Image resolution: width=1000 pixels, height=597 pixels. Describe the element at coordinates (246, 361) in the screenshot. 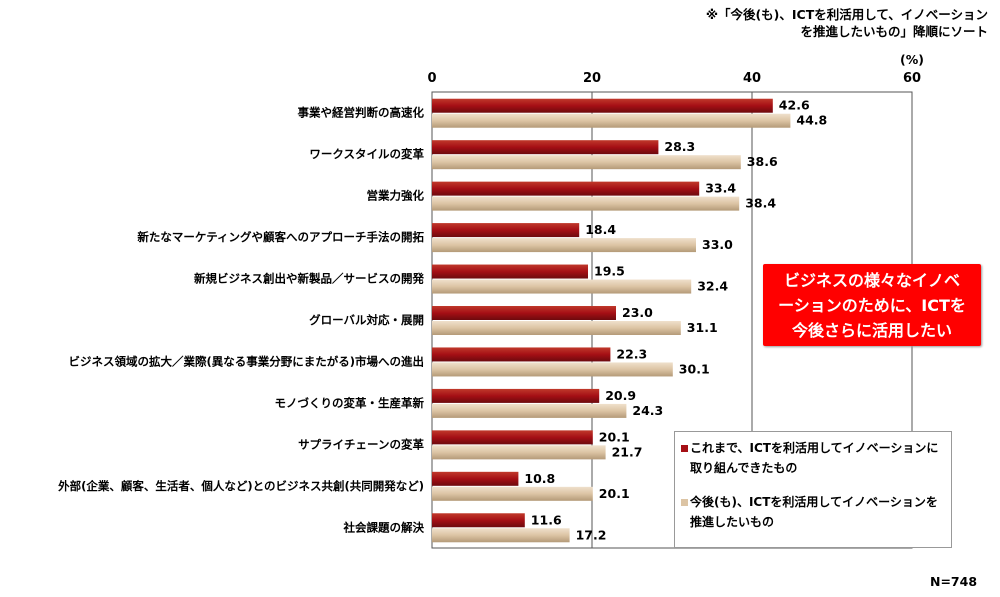

I see `category-label: ビジネス領域の拡大／業際(異なる事業分野にまたがる)市場への進出` at that location.